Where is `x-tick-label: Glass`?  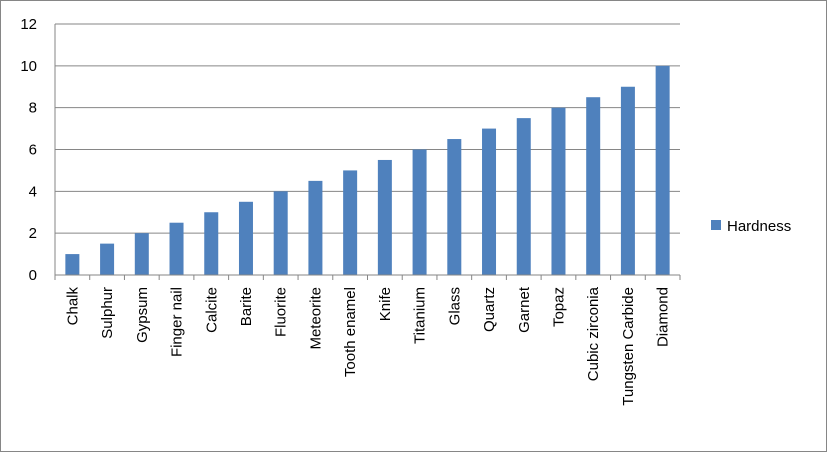 x-tick-label: Glass is located at coordinates (454, 306).